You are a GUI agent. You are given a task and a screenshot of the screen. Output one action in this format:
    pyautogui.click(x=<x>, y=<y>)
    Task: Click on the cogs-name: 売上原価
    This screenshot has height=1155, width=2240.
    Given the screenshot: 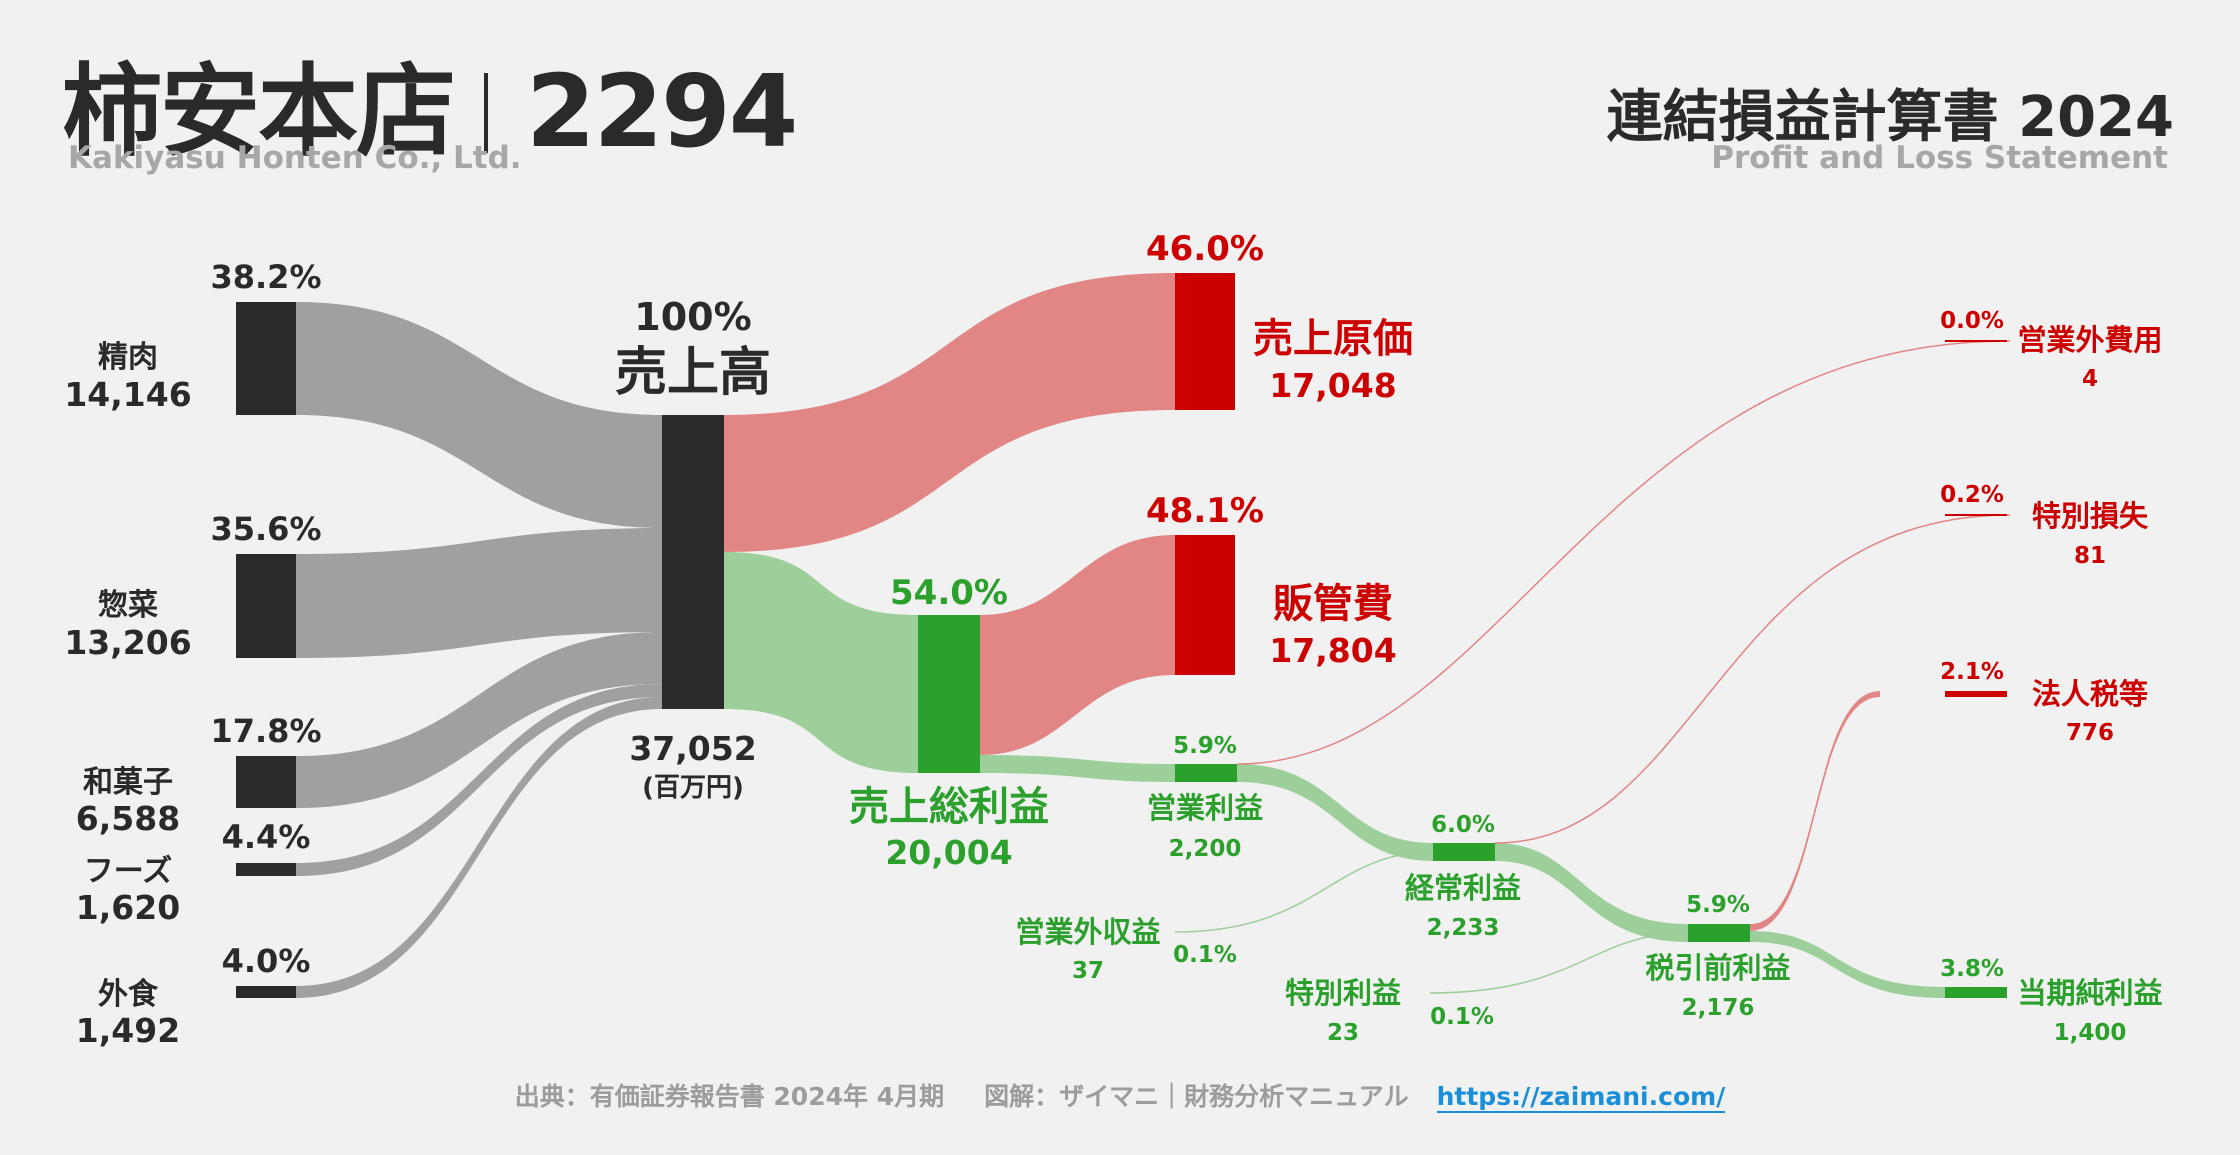 What is the action you would take?
    pyautogui.click(x=1333, y=339)
    